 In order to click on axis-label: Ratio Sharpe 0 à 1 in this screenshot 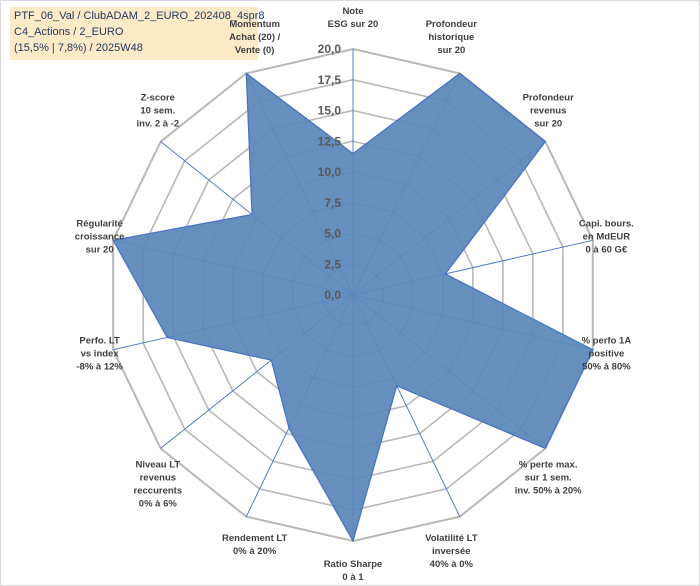, I will do `click(353, 571)`.